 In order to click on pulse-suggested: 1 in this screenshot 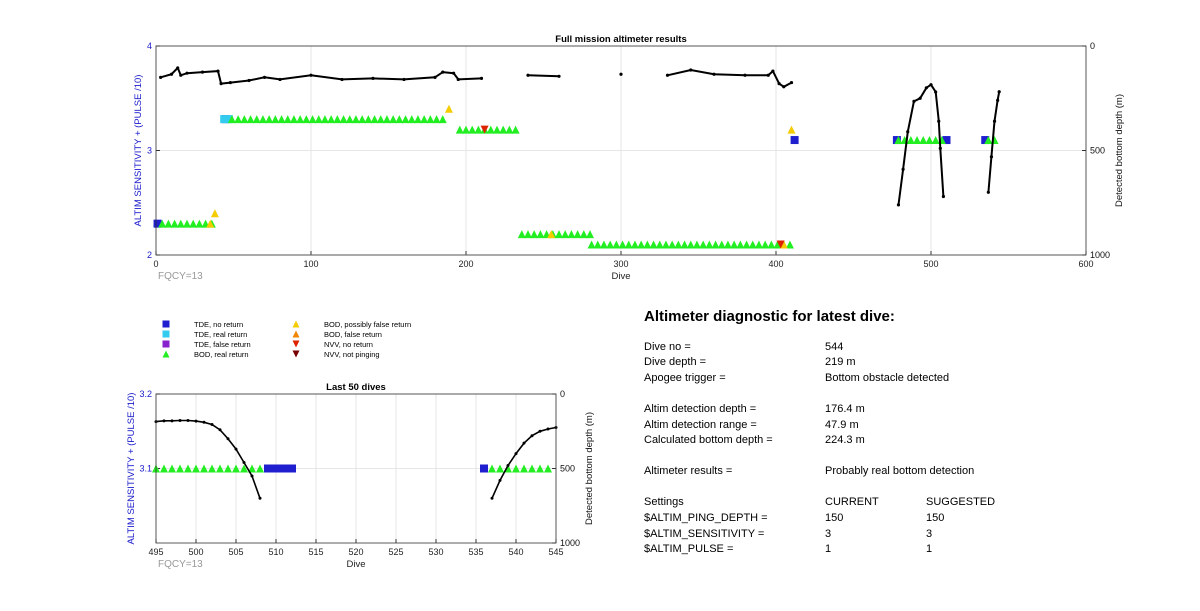, I will do `click(929, 549)`.